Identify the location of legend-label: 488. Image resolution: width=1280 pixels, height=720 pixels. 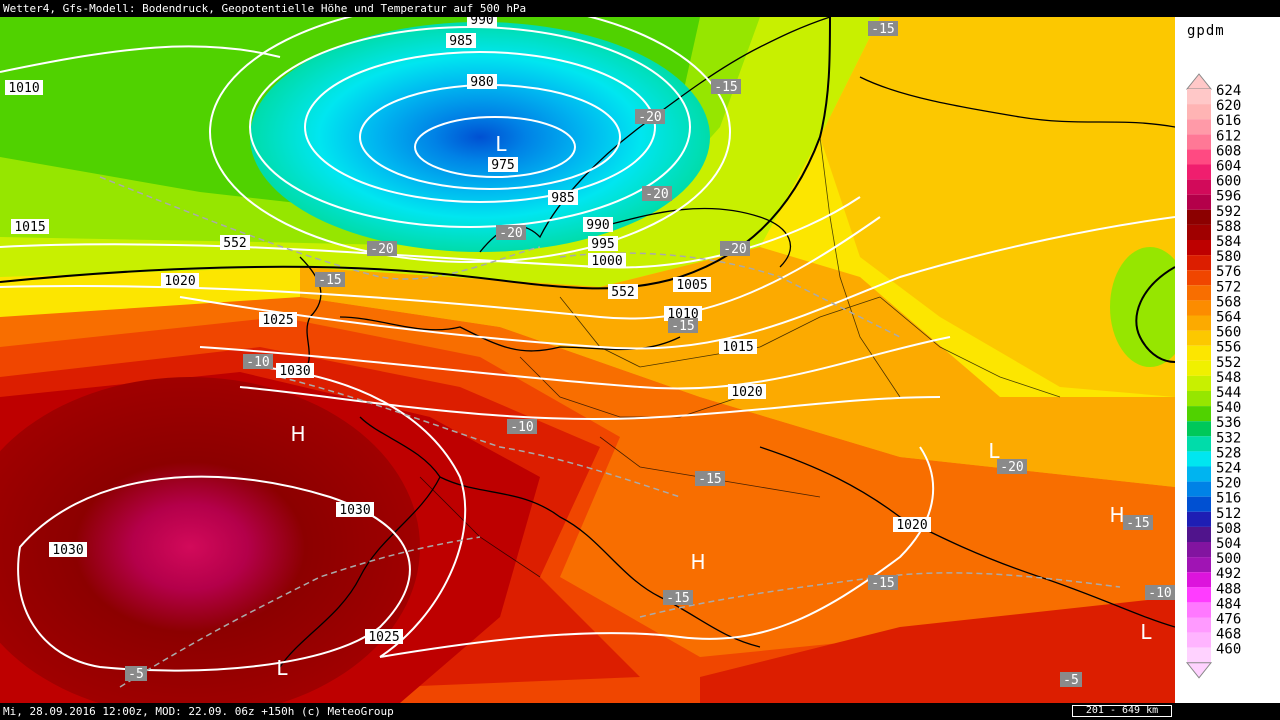
(1228, 589).